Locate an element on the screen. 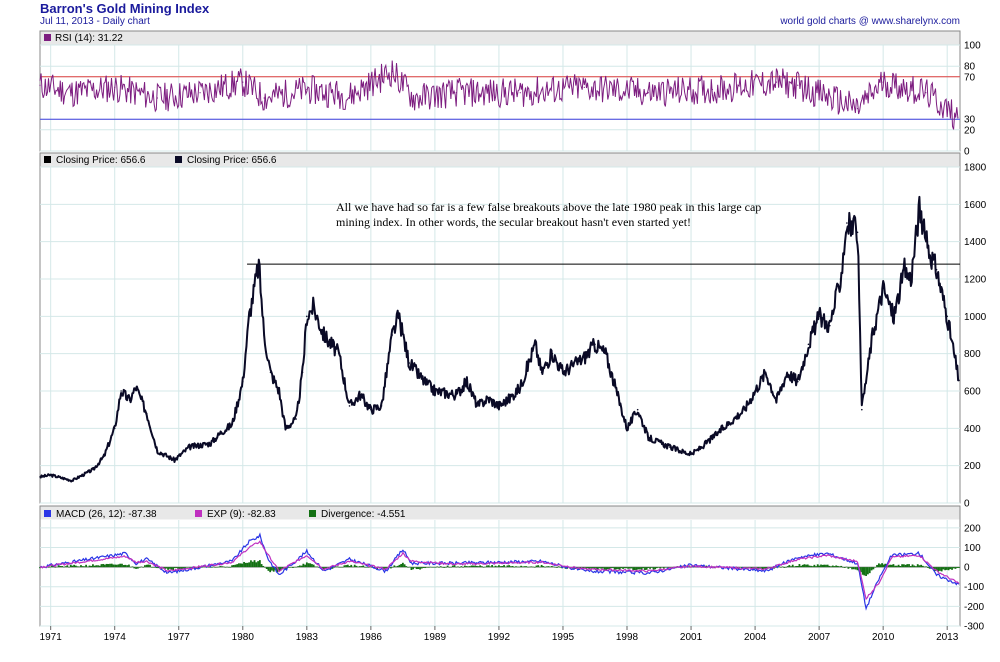 This screenshot has height=662, width=1000. macd-y-tick-label: 100 is located at coordinates (972, 548).